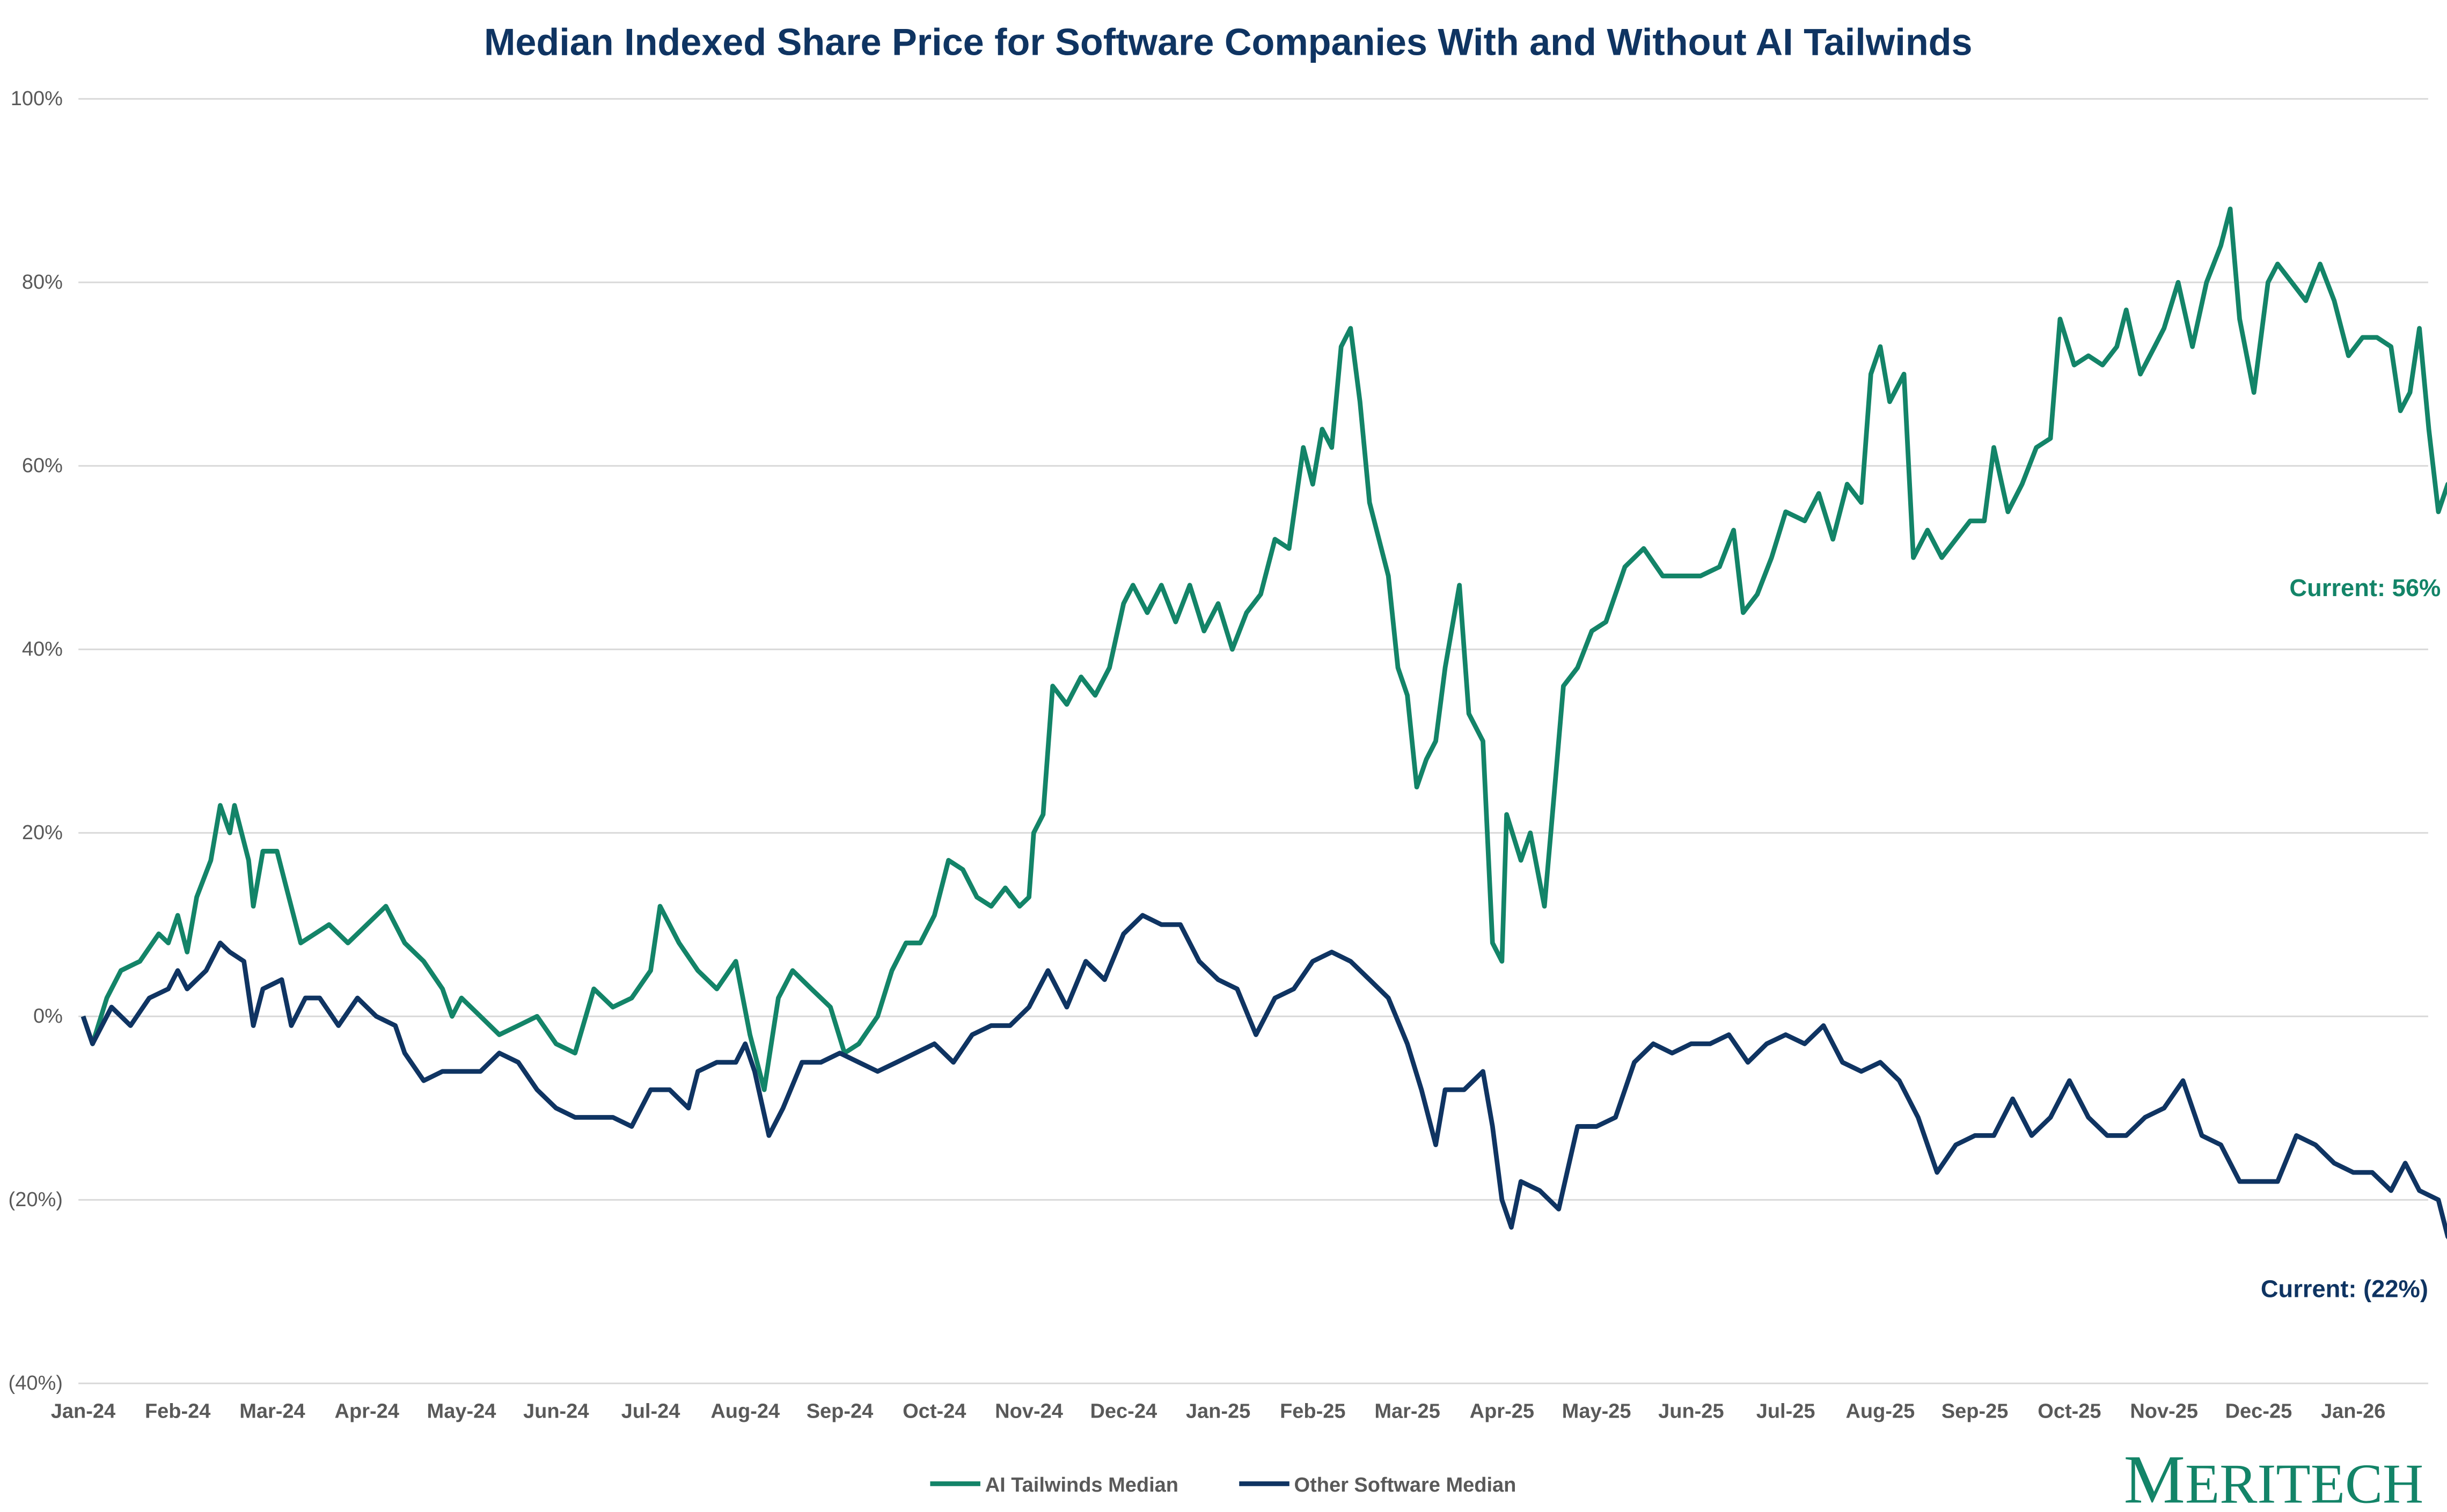 The image size is (2447, 1512). What do you see at coordinates (367, 1411) in the screenshot?
I see `x-tick-label: Apr-24` at bounding box center [367, 1411].